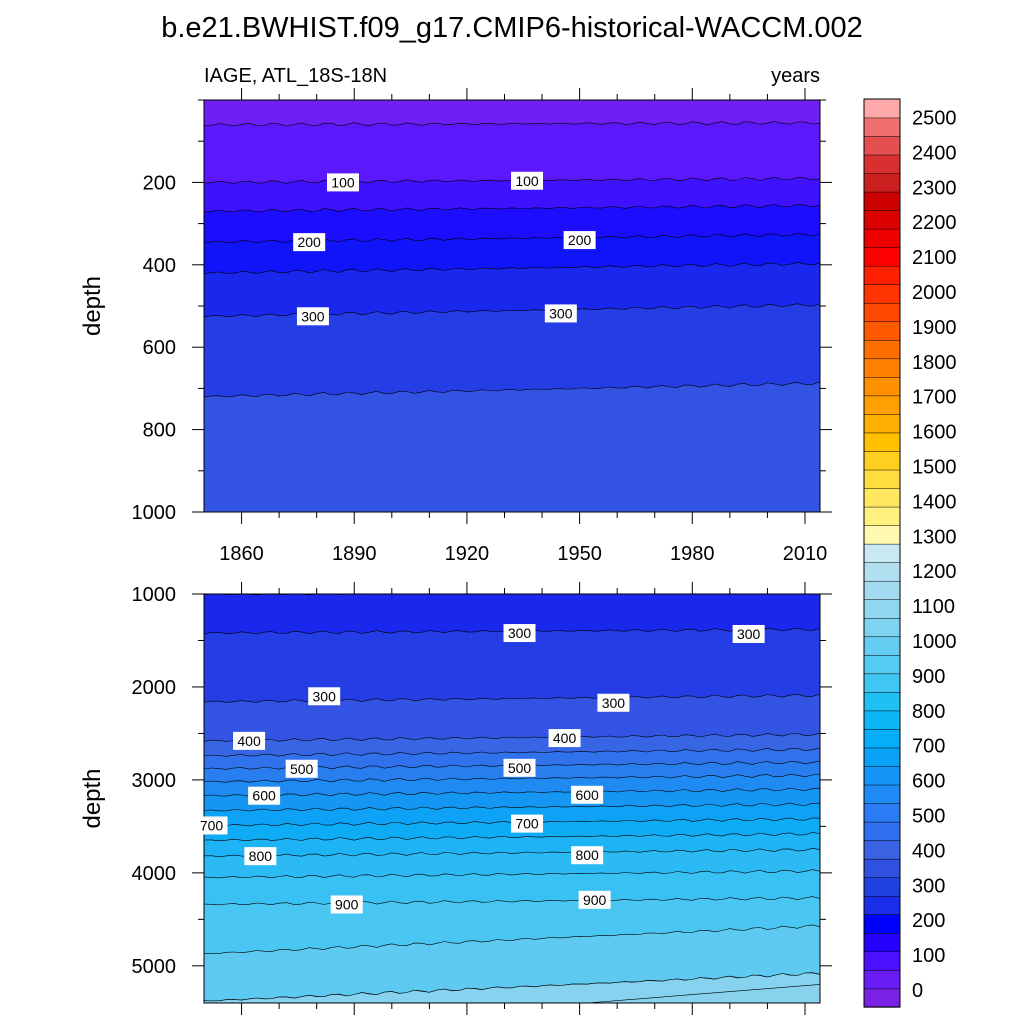 This screenshot has width=1024, height=1024. I want to click on units-label: years, so click(795, 76).